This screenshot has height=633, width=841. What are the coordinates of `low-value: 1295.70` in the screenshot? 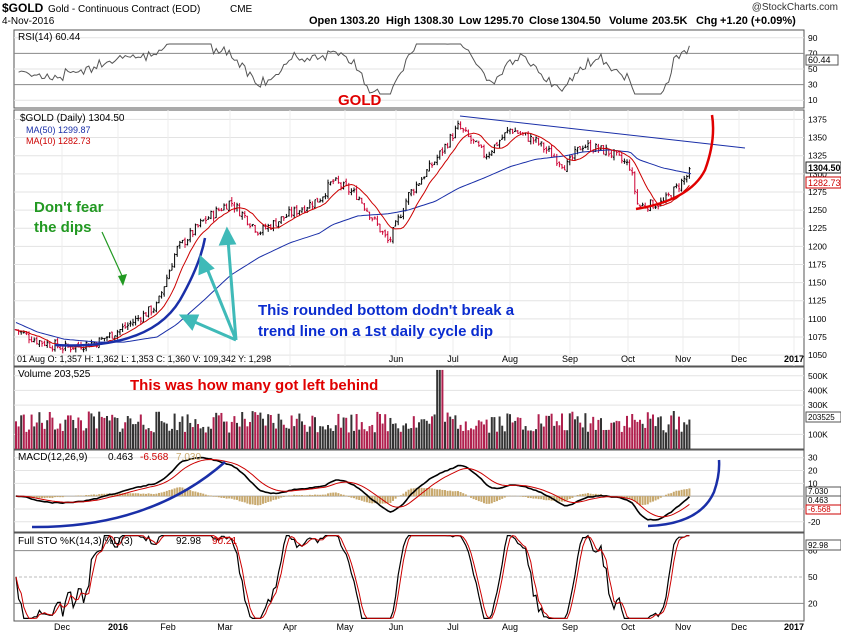 It's located at (504, 21).